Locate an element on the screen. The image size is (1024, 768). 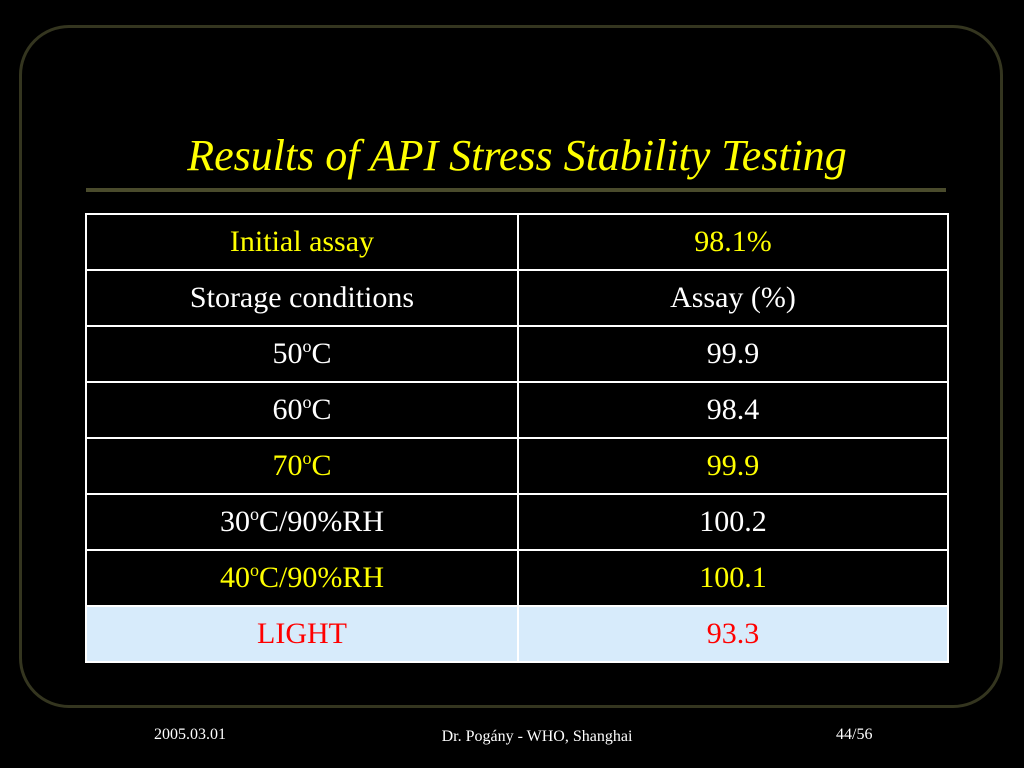
column-header-conditions: Storage conditions is located at coordinates (302, 298).